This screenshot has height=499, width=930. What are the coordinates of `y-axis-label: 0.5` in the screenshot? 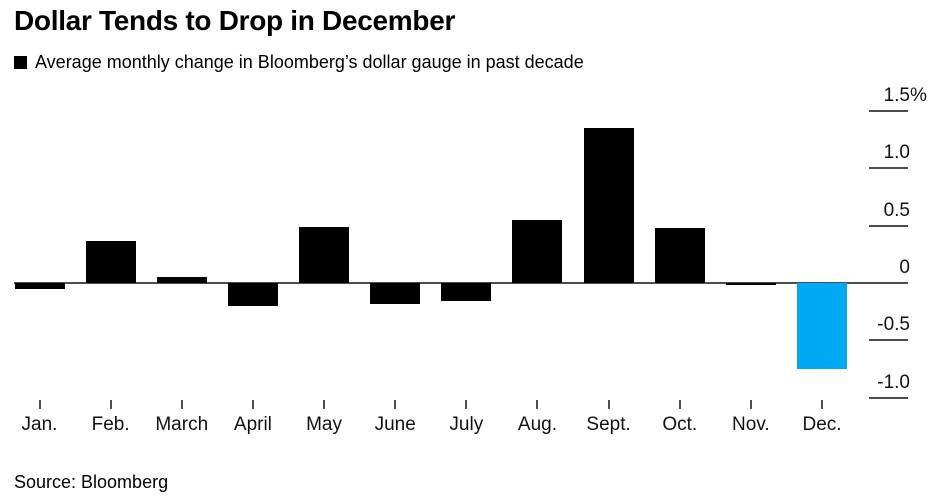 It's located at (897, 210).